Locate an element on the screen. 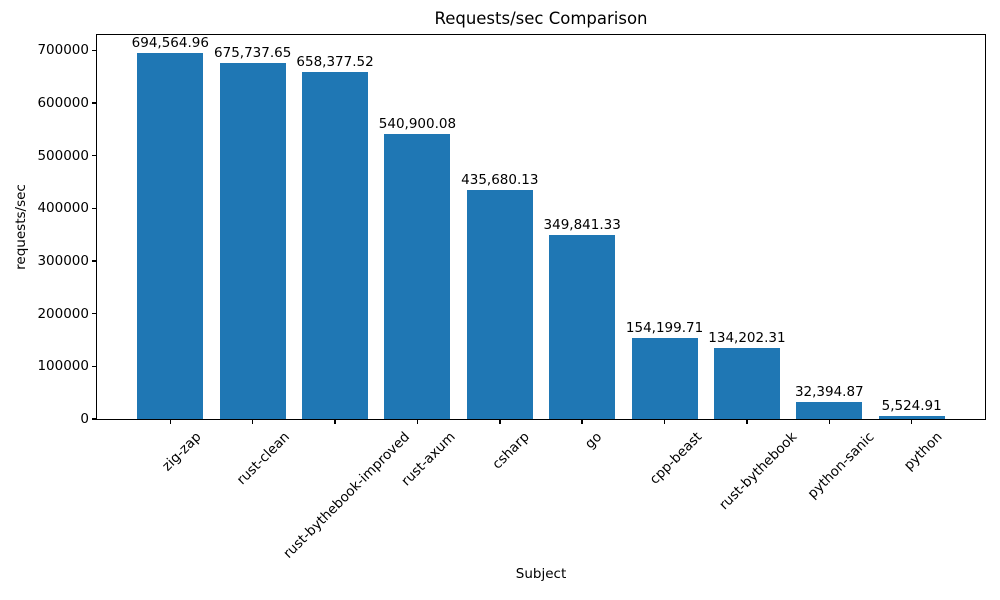 The image size is (1000, 600). bar-value-label: 154,199.71 is located at coordinates (664, 327).